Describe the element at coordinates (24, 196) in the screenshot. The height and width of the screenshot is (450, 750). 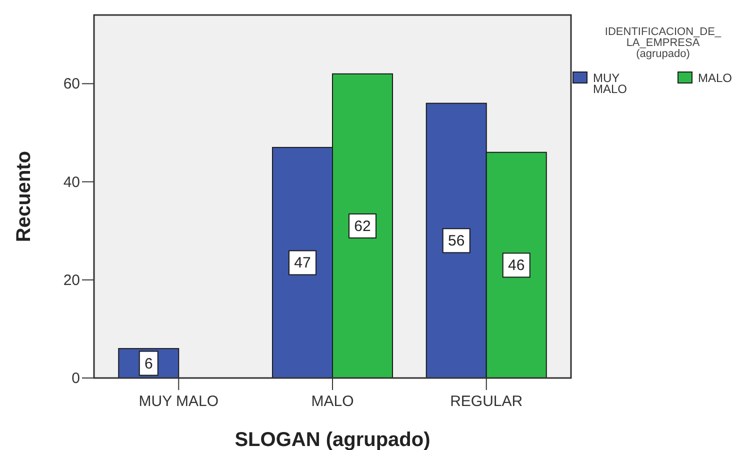
I see `y-axis-title: Recuento` at that location.